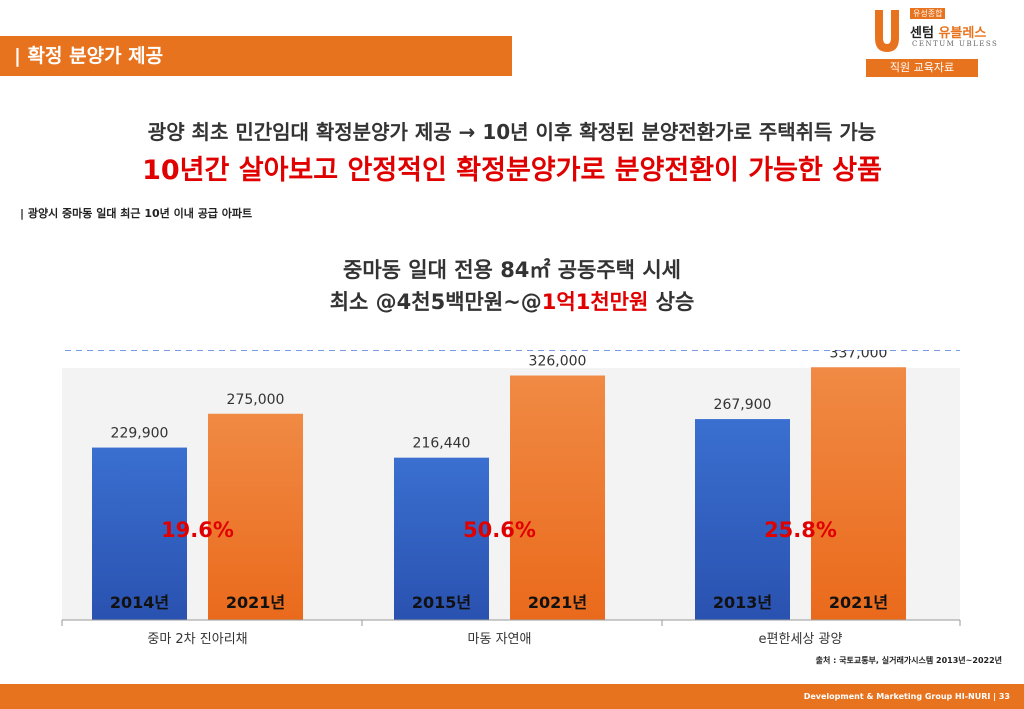  What do you see at coordinates (256, 400) in the screenshot?
I see `value-label-2021-0: 275,000` at bounding box center [256, 400].